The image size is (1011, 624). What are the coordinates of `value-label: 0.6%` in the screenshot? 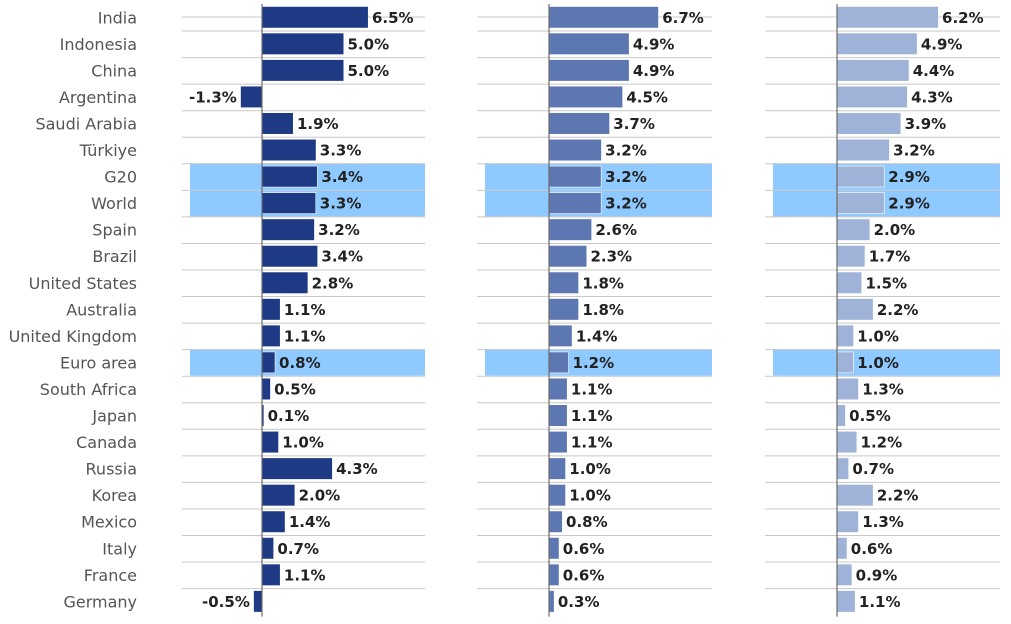 It's located at (584, 549).